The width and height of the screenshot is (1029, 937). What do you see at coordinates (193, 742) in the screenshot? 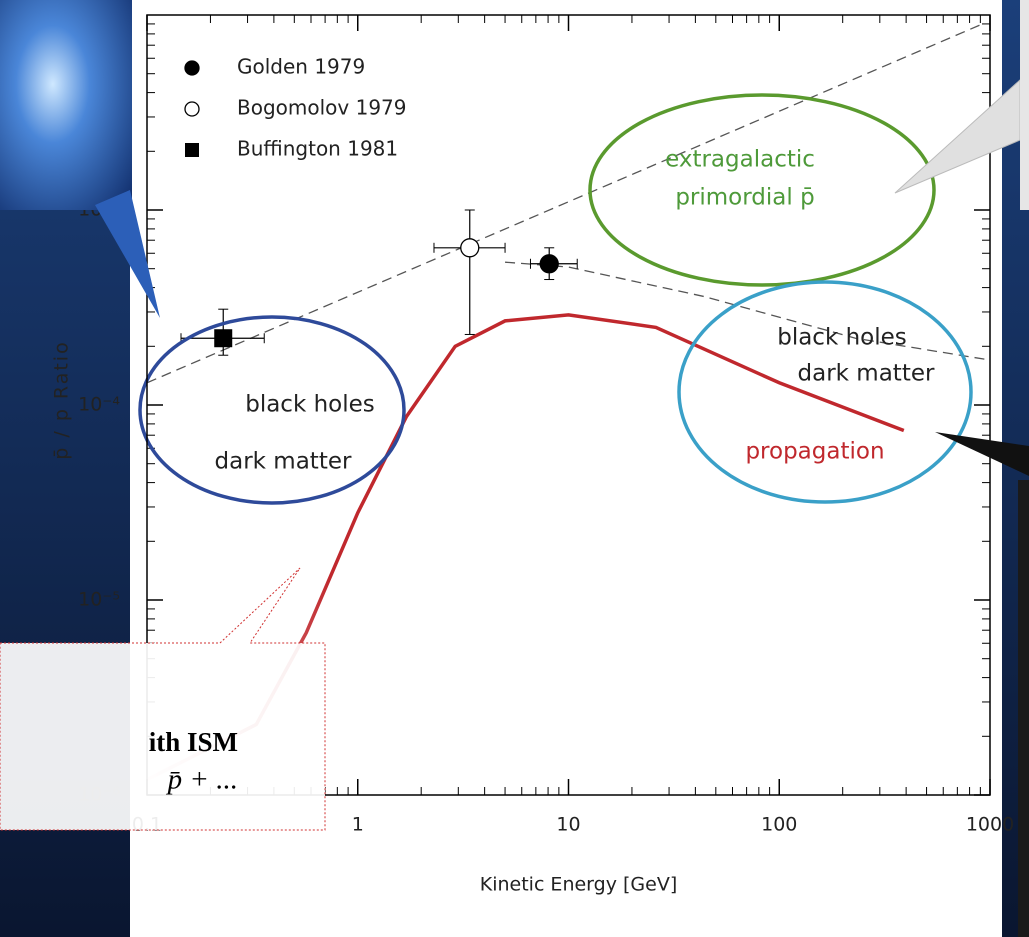
I see `callout-text: ith ISM` at bounding box center [193, 742].